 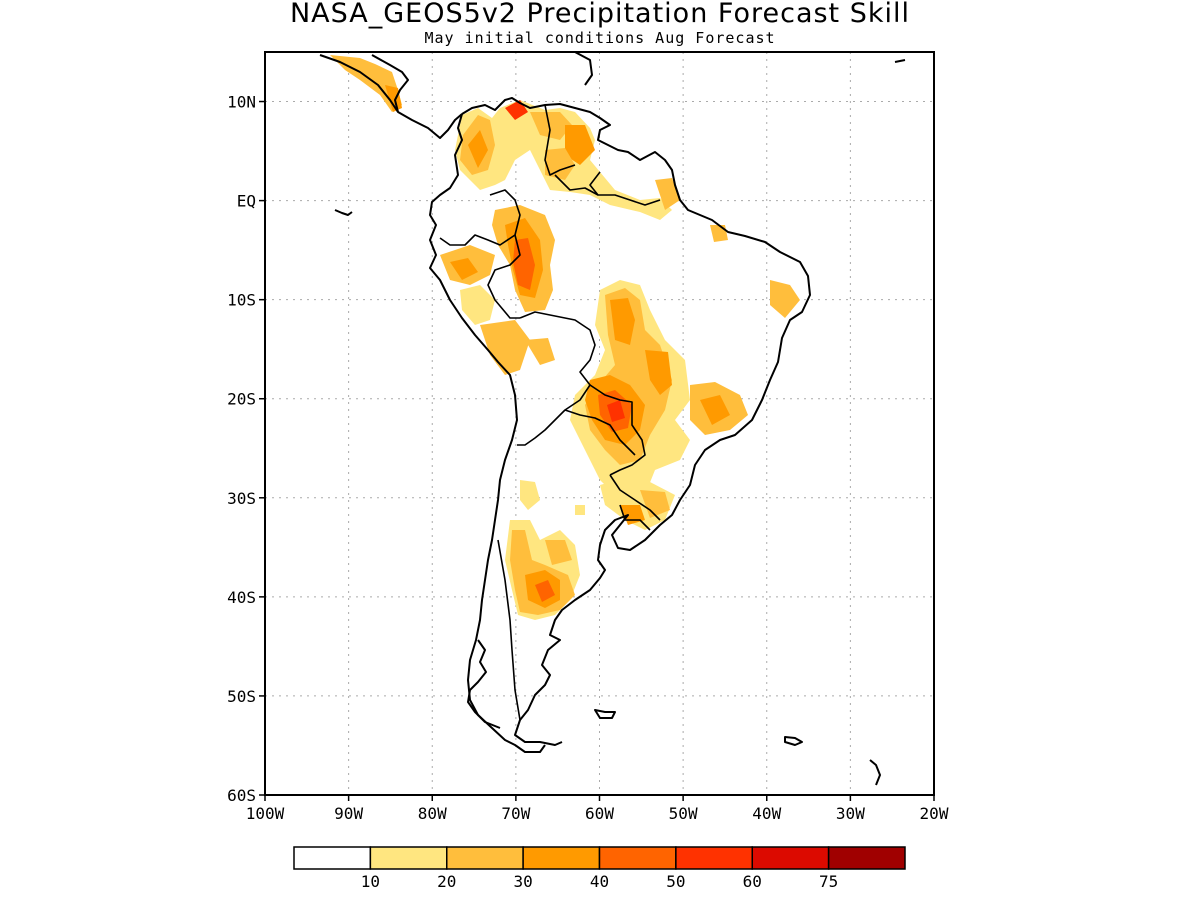 I want to click on x-tick-label: 50W, so click(x=683, y=813).